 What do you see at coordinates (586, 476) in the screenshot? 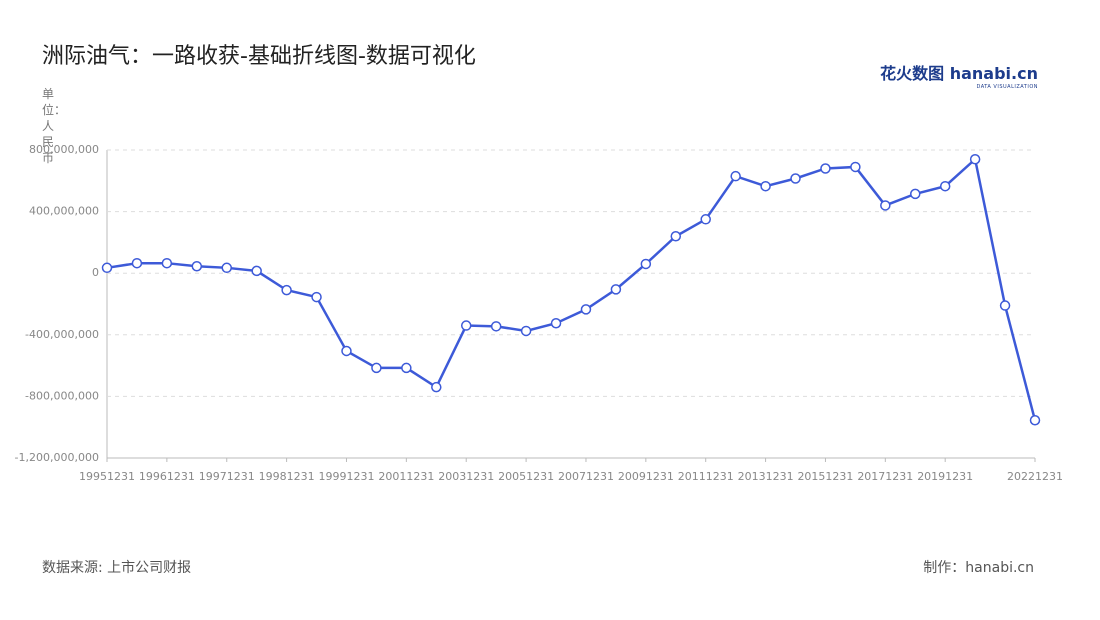
I see `x-tick-label: 20071231` at bounding box center [586, 476].